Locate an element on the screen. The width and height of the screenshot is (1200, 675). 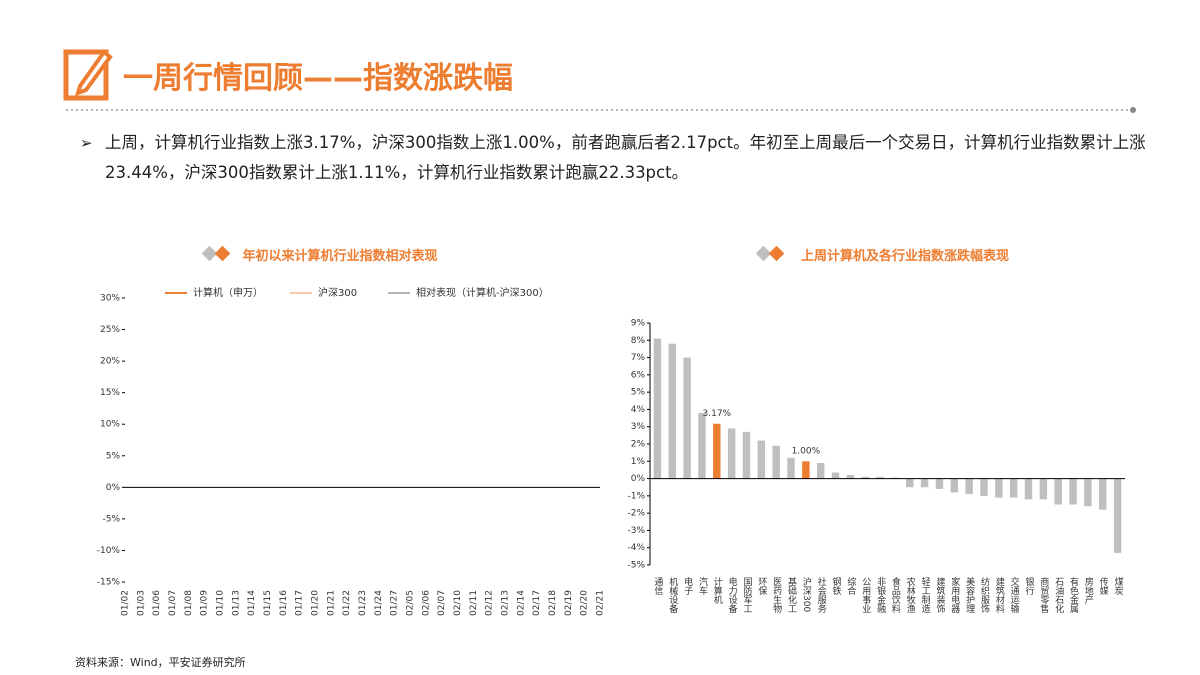
x-tick-label: 01/23 is located at coordinates (363, 603).